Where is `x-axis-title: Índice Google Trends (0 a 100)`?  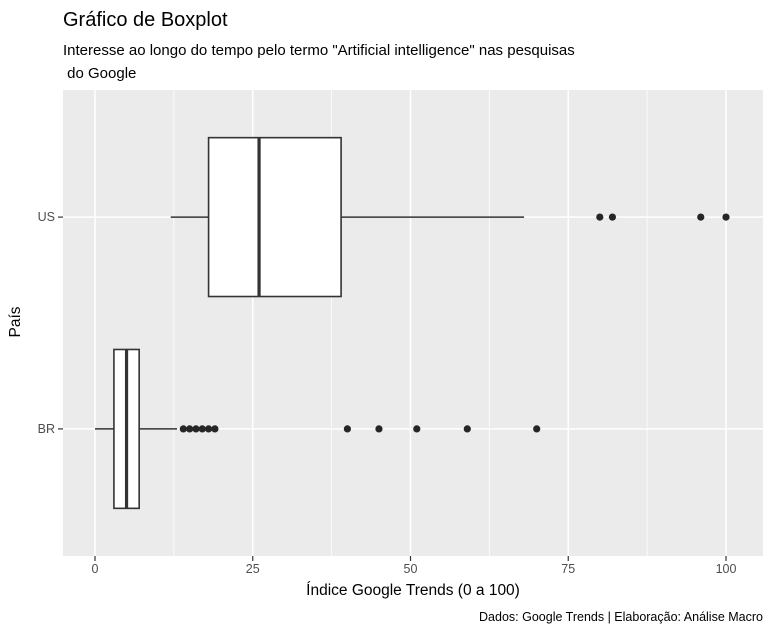
x-axis-title: Índice Google Trends (0 a 100) is located at coordinates (413, 590).